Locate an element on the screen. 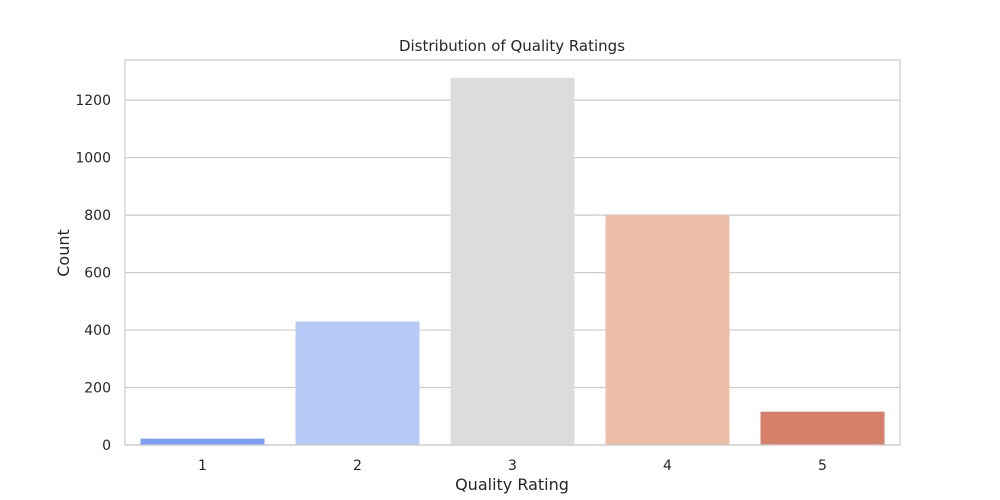 The width and height of the screenshot is (1000, 500). x-tick-label: 5 is located at coordinates (822, 466).